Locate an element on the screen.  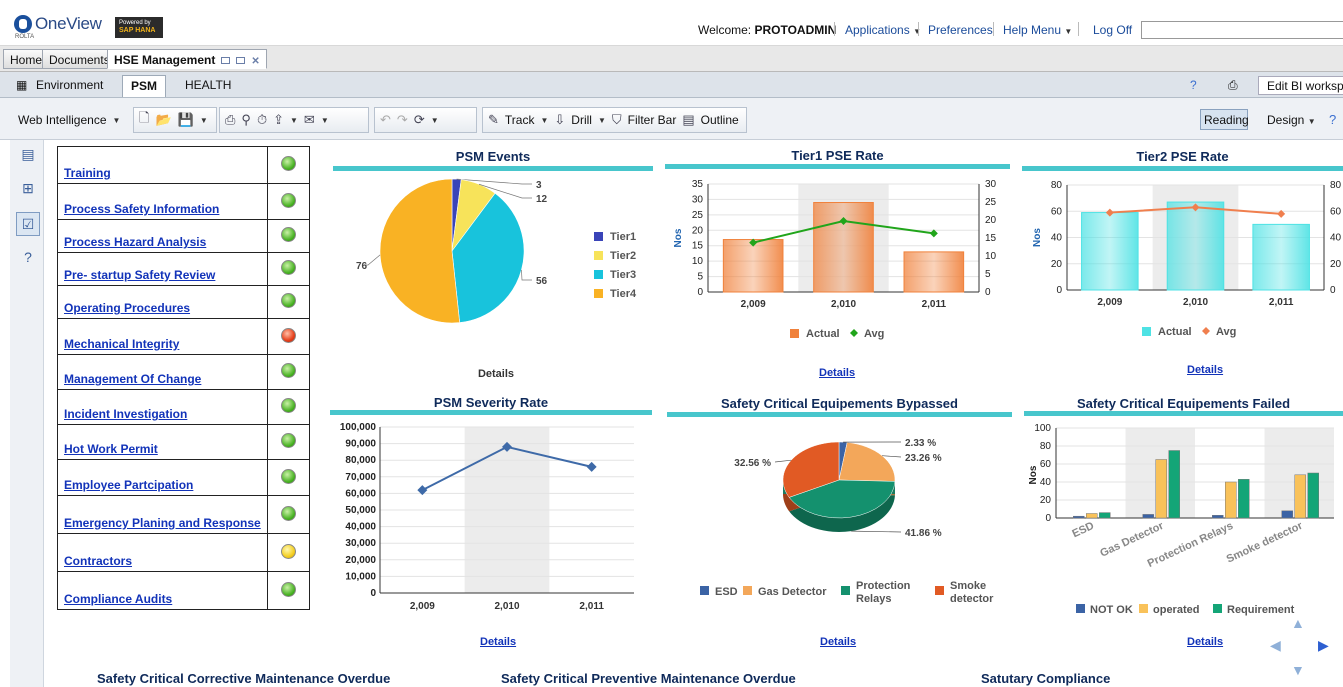
element-row: Employee Partcipation is located at coordinates (183, 477).